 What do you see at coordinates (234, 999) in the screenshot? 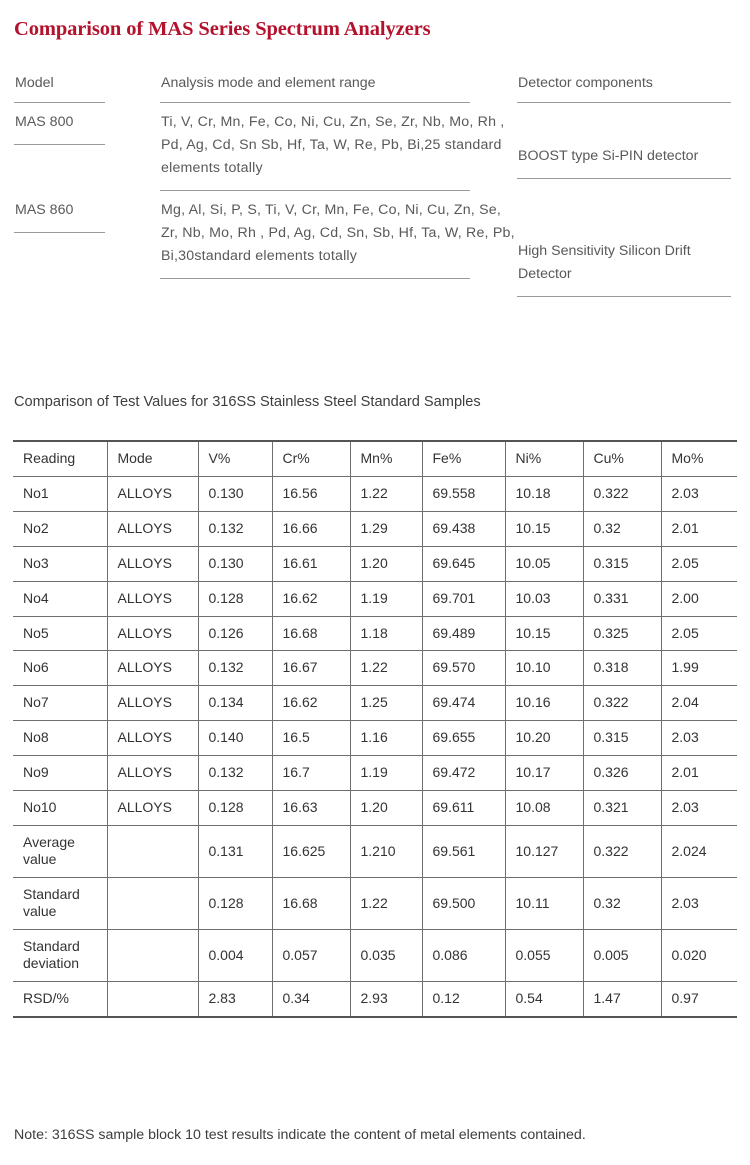
I see `table-cell: 2.83` at bounding box center [234, 999].